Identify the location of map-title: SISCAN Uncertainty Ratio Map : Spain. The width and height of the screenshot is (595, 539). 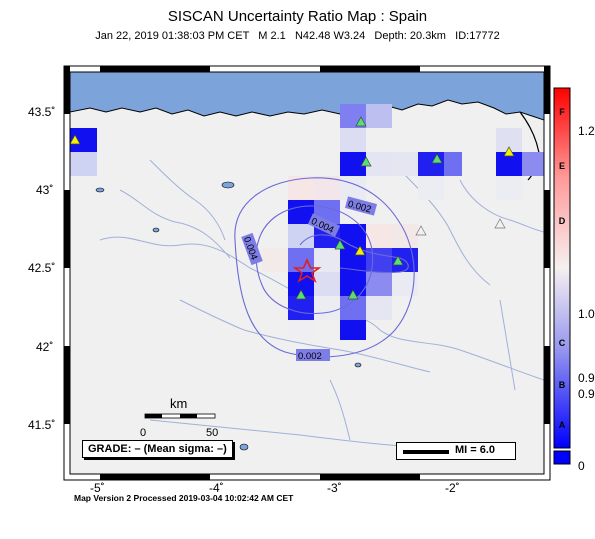
(297, 16).